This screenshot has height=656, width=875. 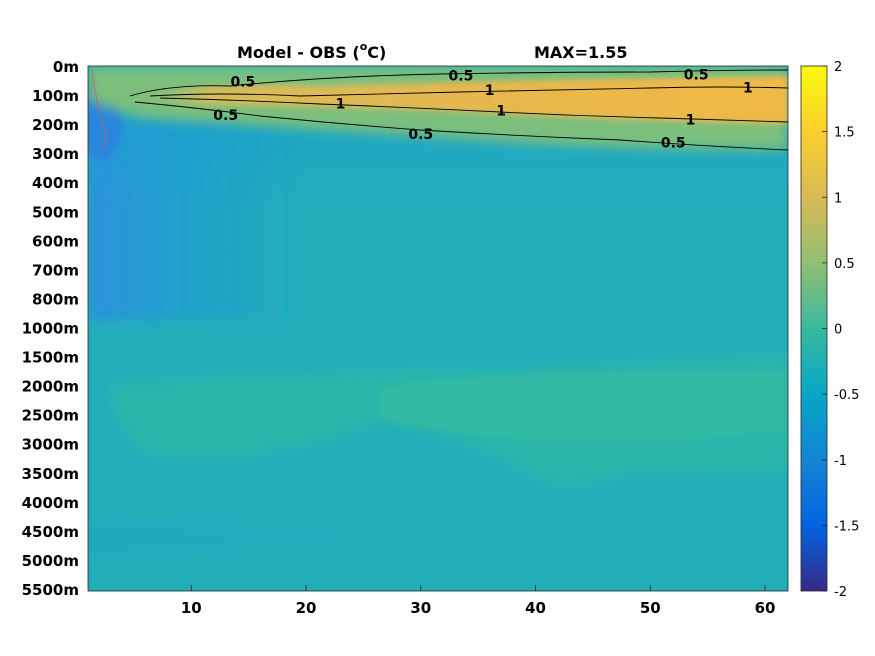 I want to click on contour-0.5-upper, so click(x=458, y=83).